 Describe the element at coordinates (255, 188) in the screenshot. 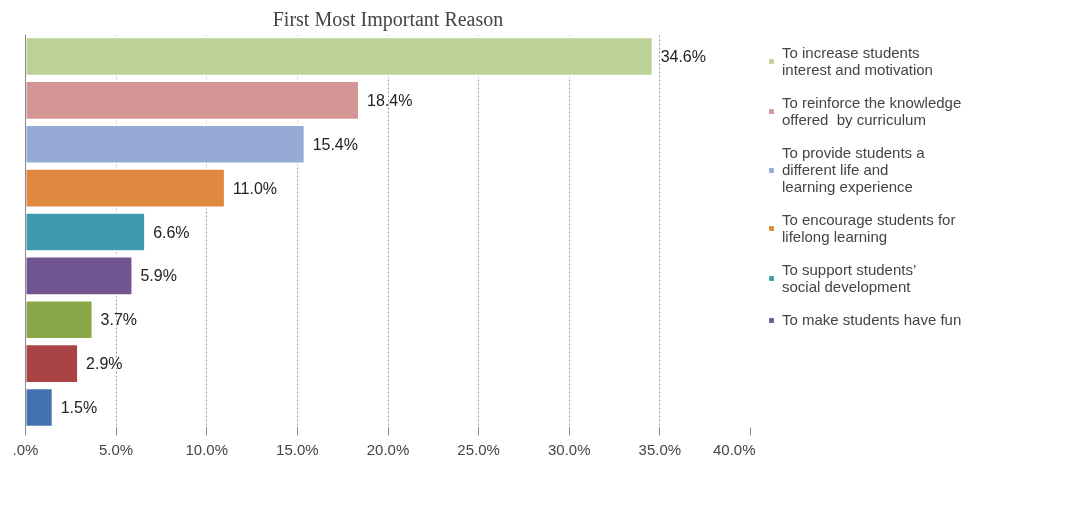

I see `data-label: 11.0%` at that location.